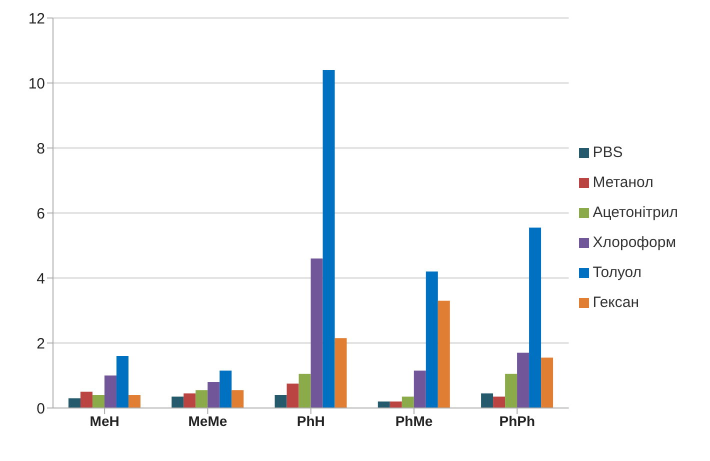 The height and width of the screenshot is (461, 710). I want to click on x-tick-label: PhPh, so click(517, 420).